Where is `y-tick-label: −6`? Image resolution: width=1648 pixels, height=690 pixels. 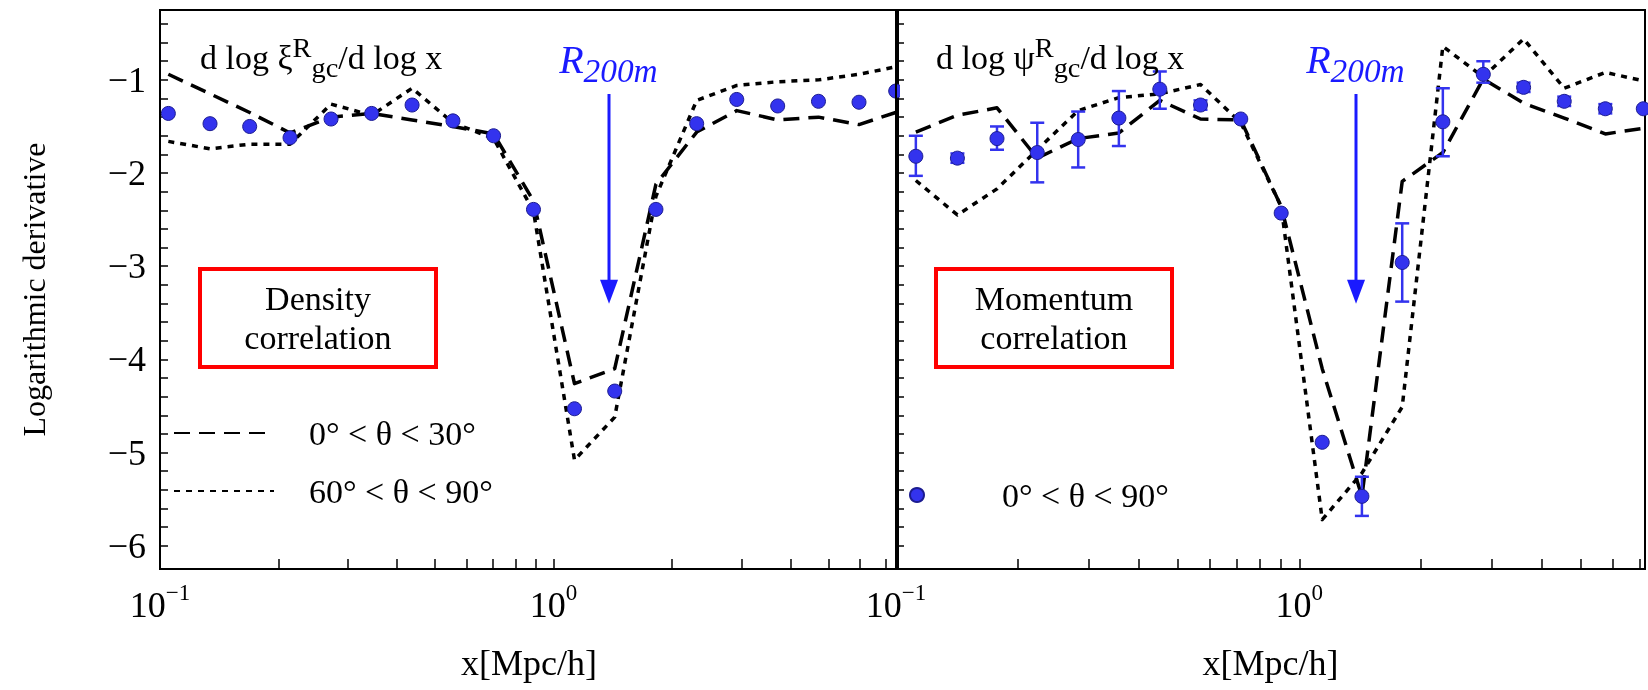
y-tick-label: −6 is located at coordinates (126, 545).